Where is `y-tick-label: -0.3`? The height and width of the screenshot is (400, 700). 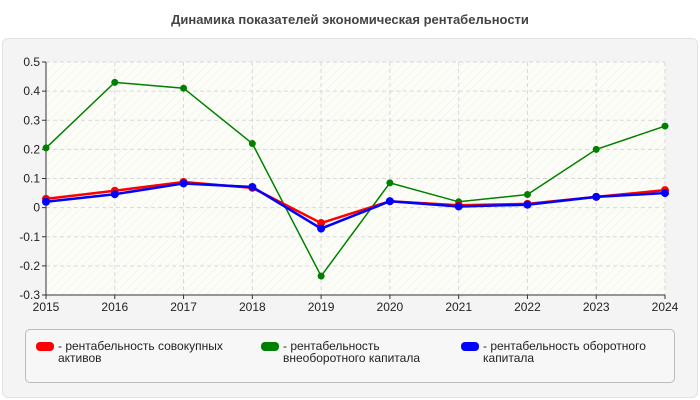 y-tick-label: -0.3 is located at coordinates (29, 295).